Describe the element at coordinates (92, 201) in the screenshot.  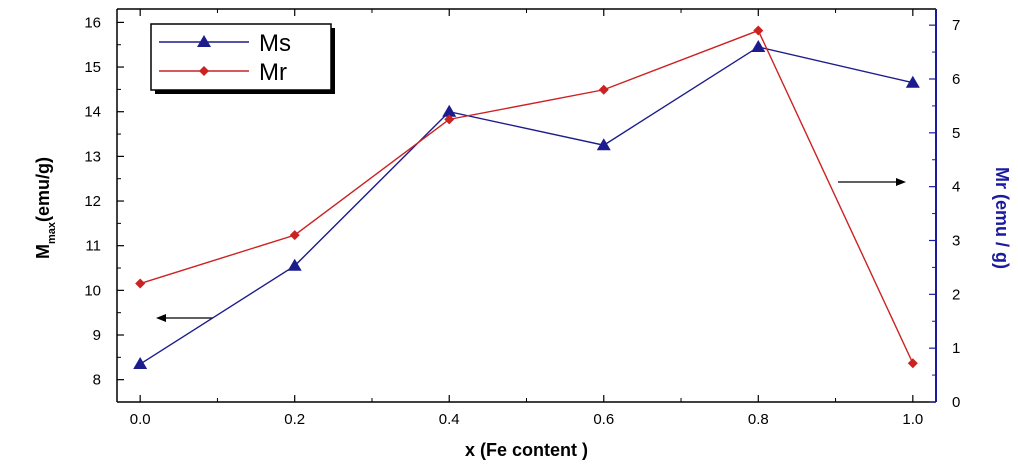
I see `y-left-tick-label: 12` at that location.